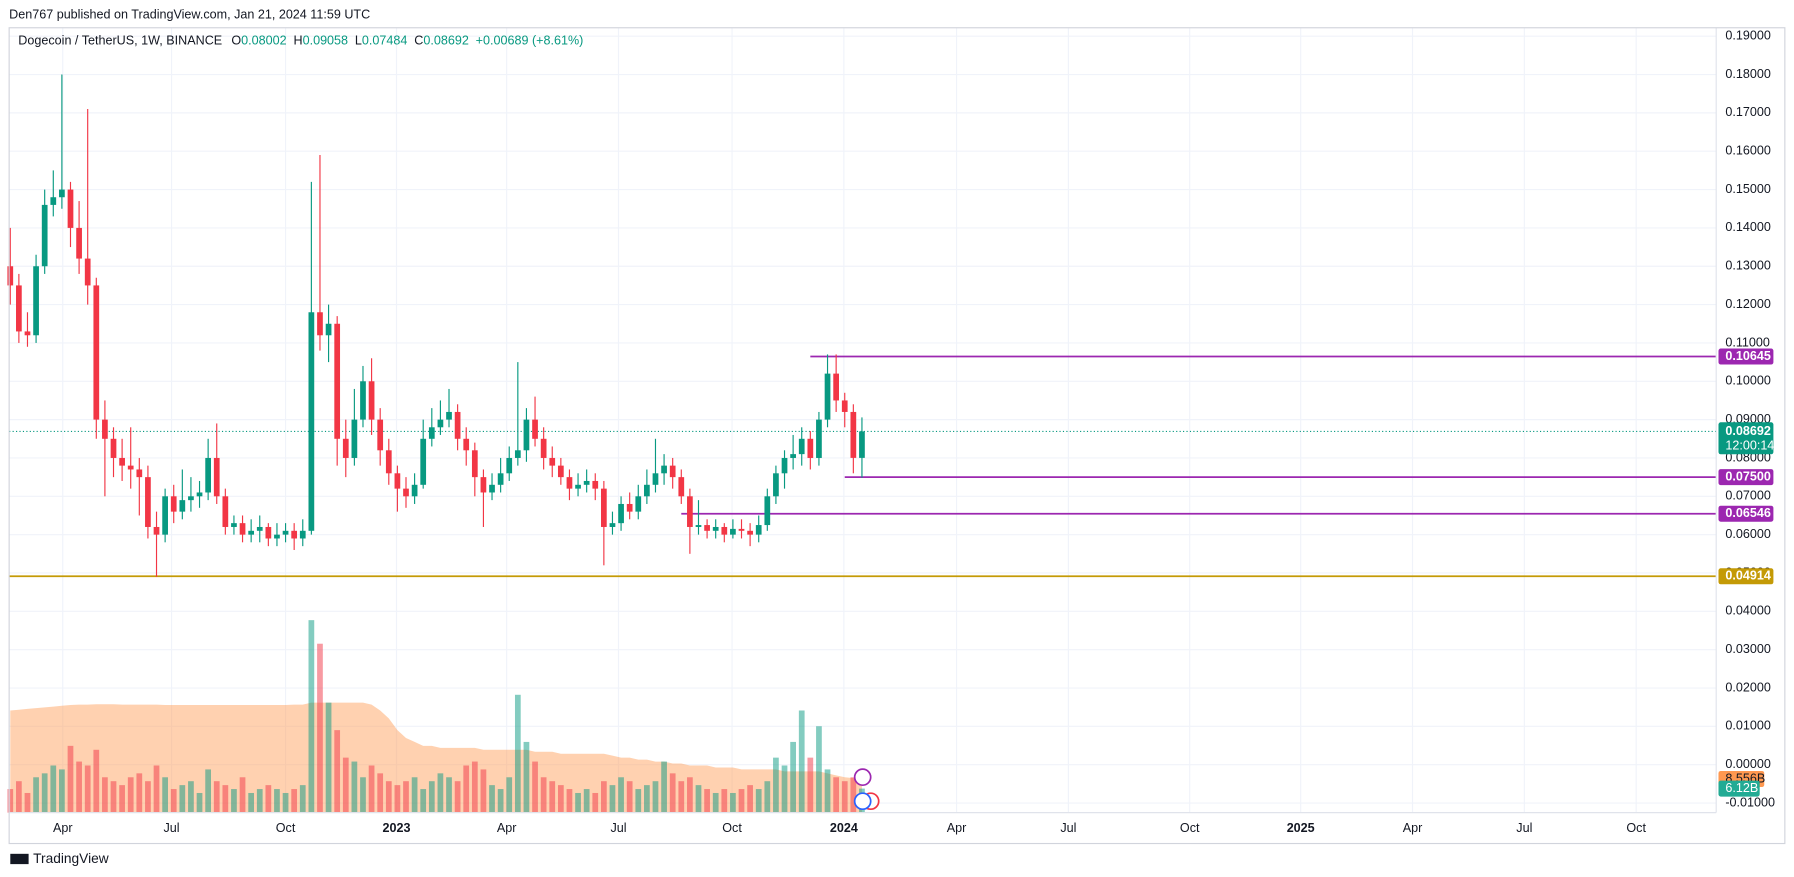 The width and height of the screenshot is (1794, 877). I want to click on y-tick-label: 0.12000, so click(1747, 304).